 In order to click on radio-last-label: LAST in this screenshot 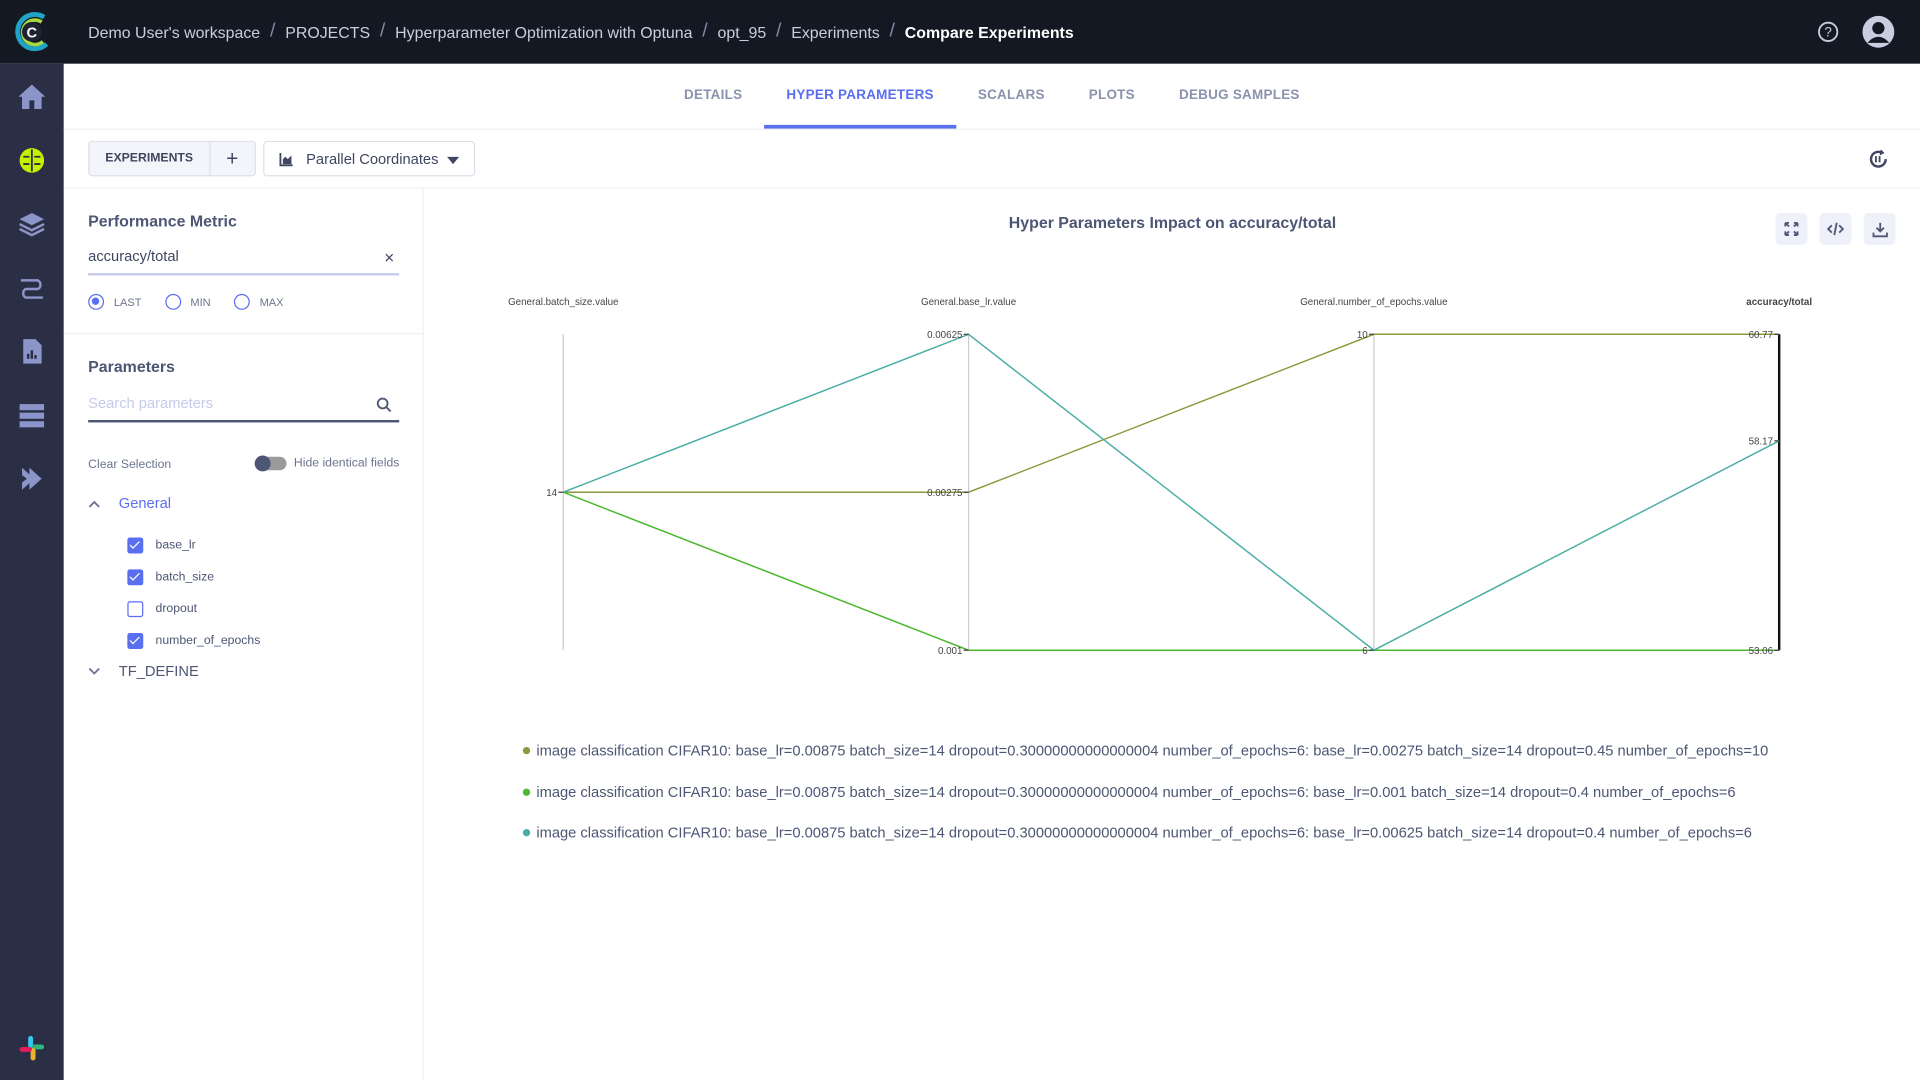, I will do `click(127, 301)`.